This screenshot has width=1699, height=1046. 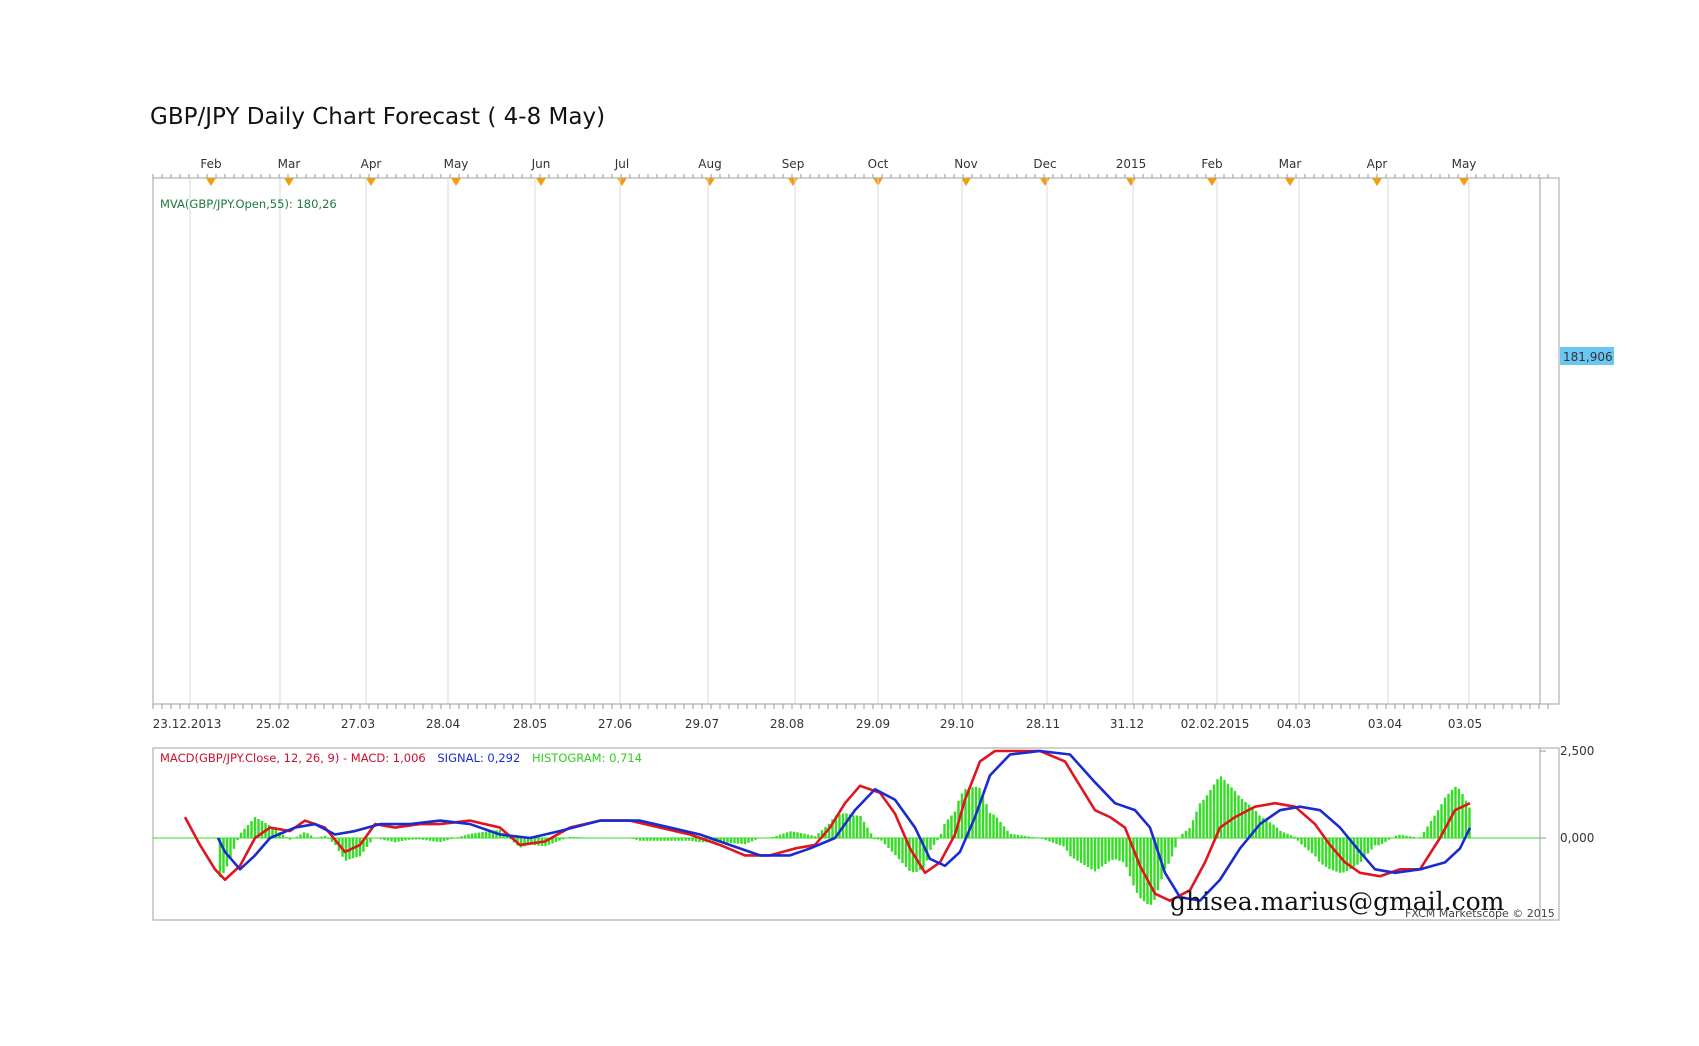 What do you see at coordinates (1377, 164) in the screenshot?
I see `top-month-label: Apr` at bounding box center [1377, 164].